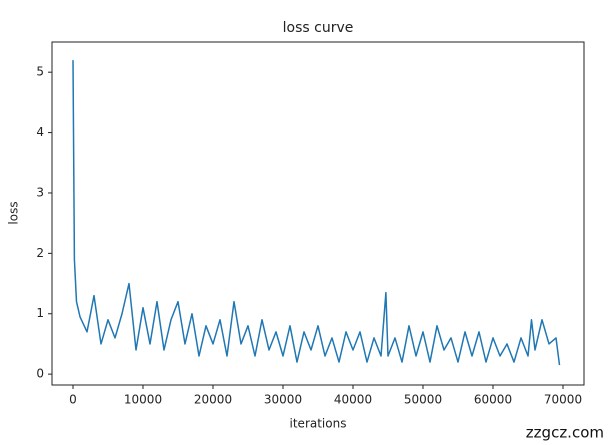 This screenshot has height=445, width=614. What do you see at coordinates (423, 400) in the screenshot?
I see `x-tick-label: 50000` at bounding box center [423, 400].